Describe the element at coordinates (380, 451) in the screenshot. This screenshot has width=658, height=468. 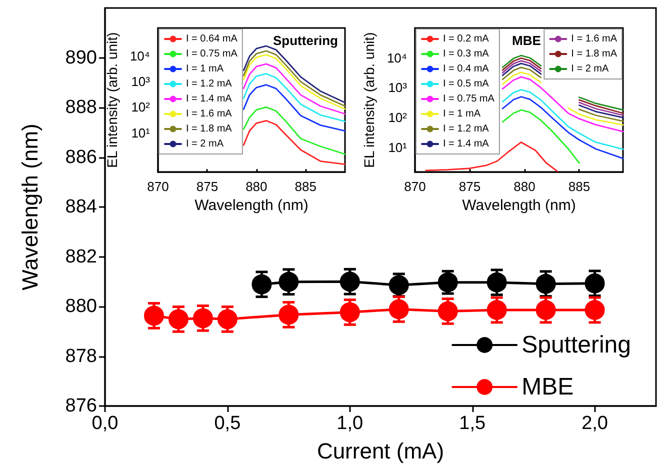
I see `x-axis-title: Current (mA)` at that location.